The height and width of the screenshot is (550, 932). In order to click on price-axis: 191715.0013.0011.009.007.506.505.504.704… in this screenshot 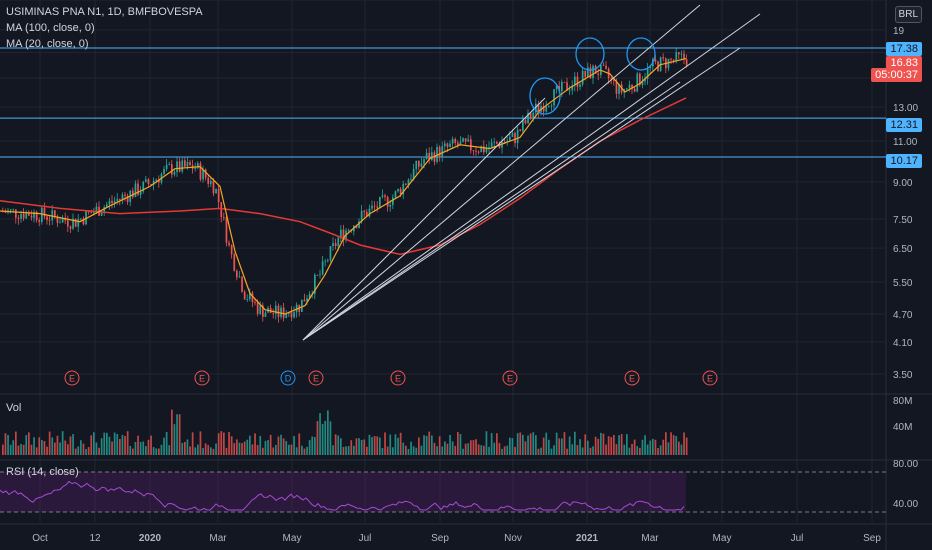, I will do `click(905, 268)`.